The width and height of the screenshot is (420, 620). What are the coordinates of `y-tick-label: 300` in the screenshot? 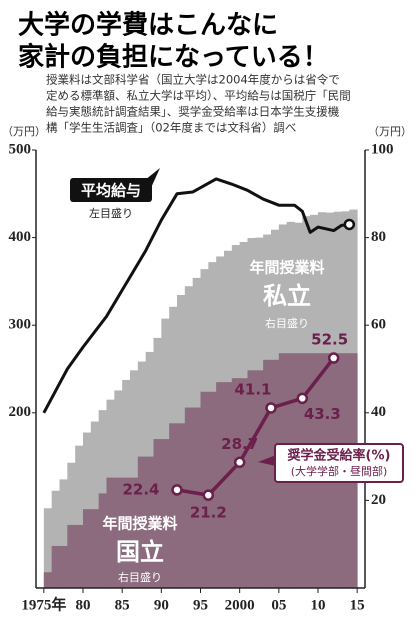 It's located at (20, 325).